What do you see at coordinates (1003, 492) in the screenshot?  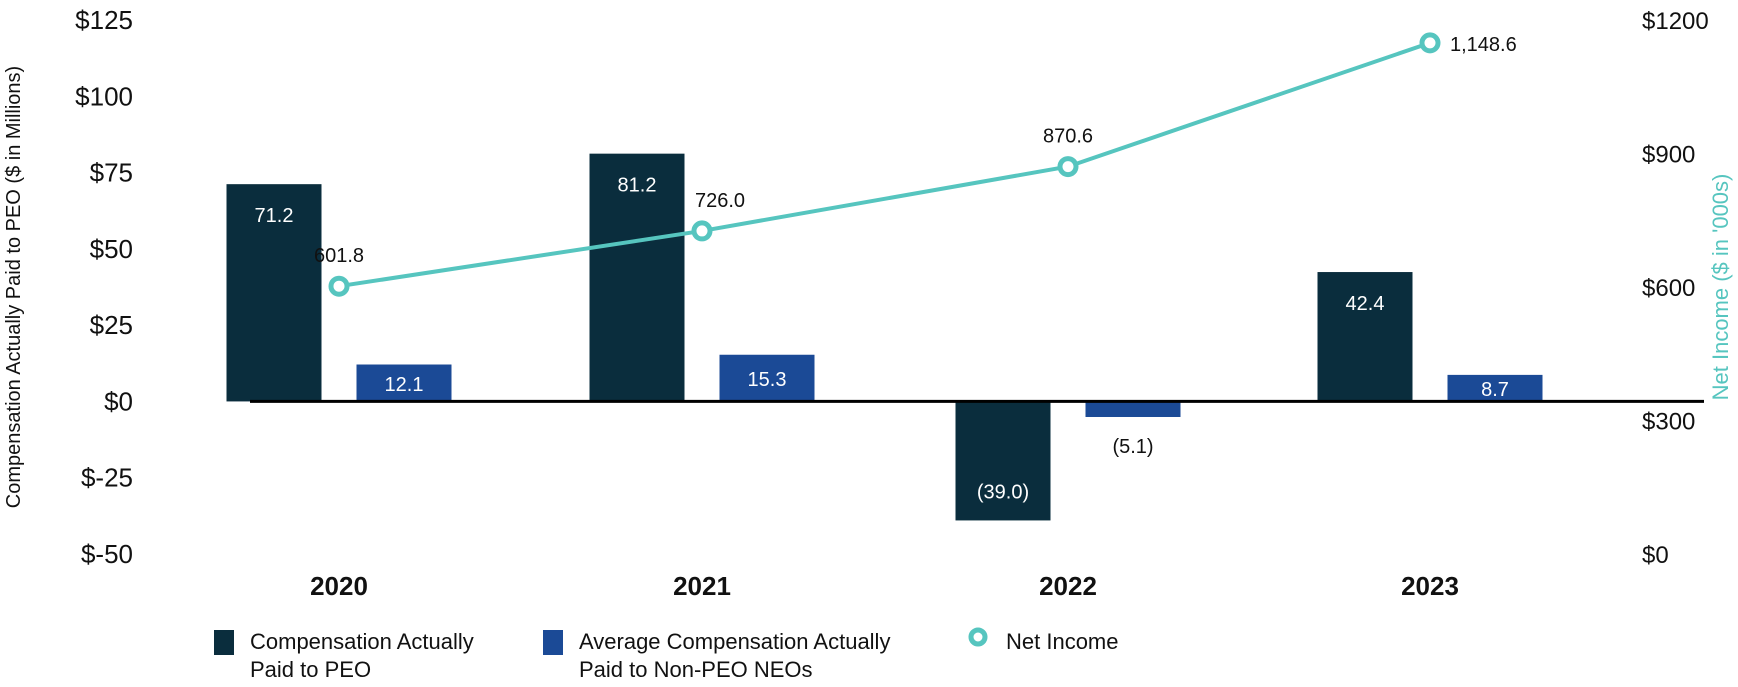 I see `bar-label: (39.0)` at bounding box center [1003, 492].